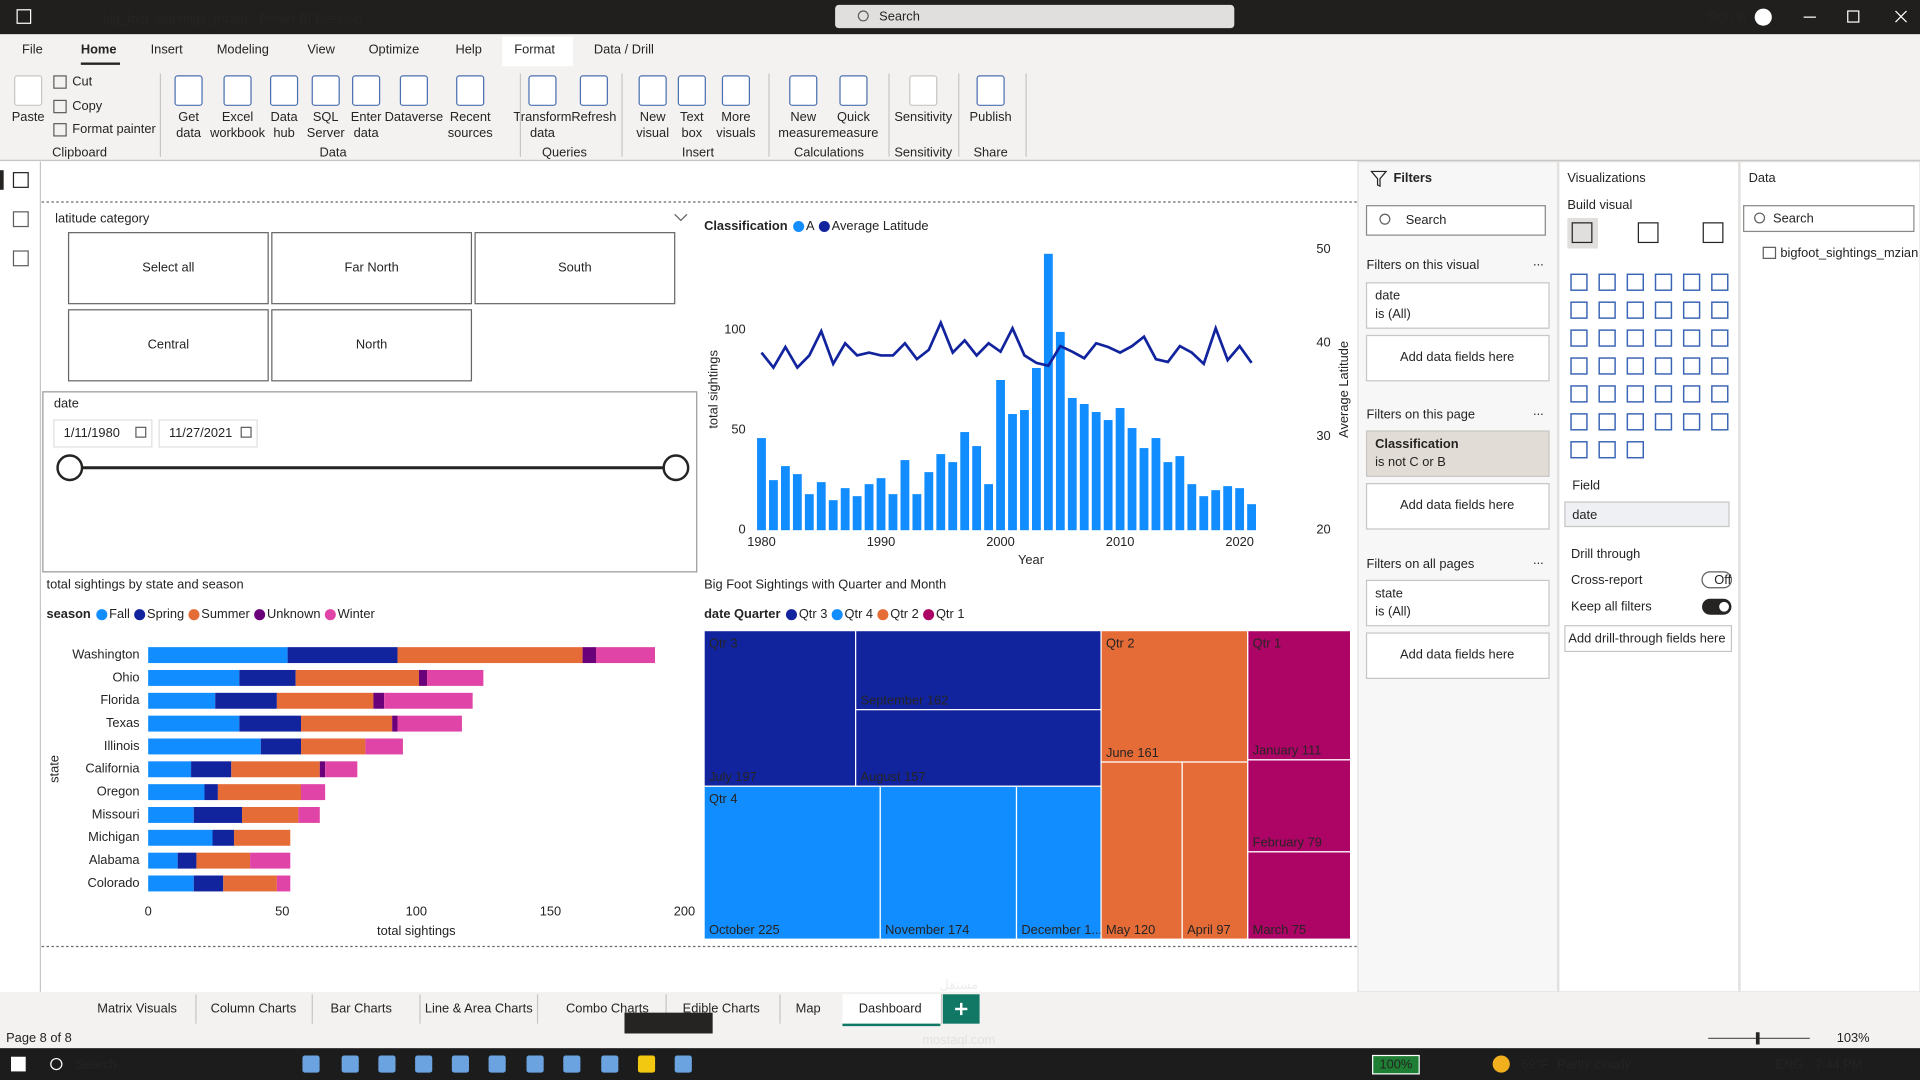 The width and height of the screenshot is (1920, 1080). What do you see at coordinates (1829, 219) in the screenshot?
I see `data-search` at bounding box center [1829, 219].